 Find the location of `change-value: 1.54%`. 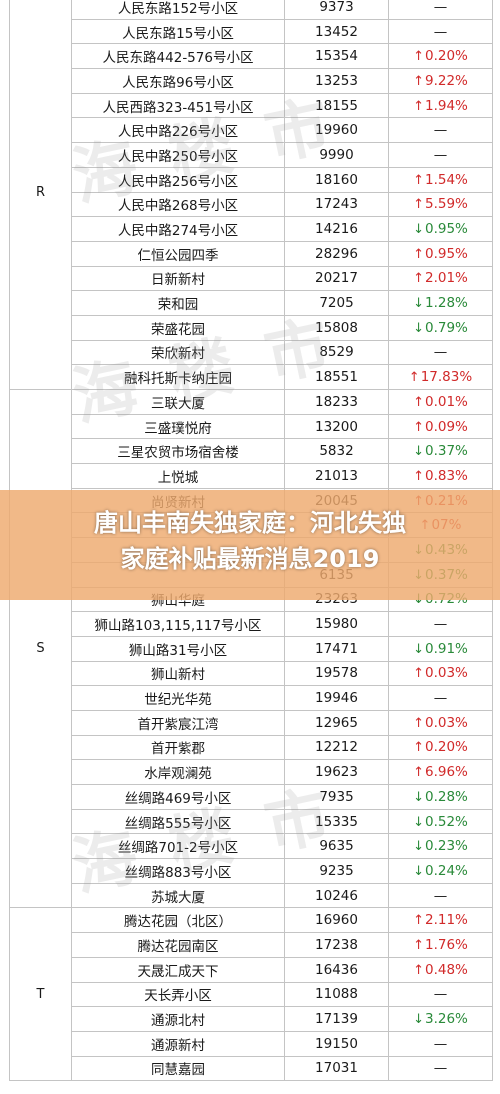

change-value: 1.54% is located at coordinates (446, 179).